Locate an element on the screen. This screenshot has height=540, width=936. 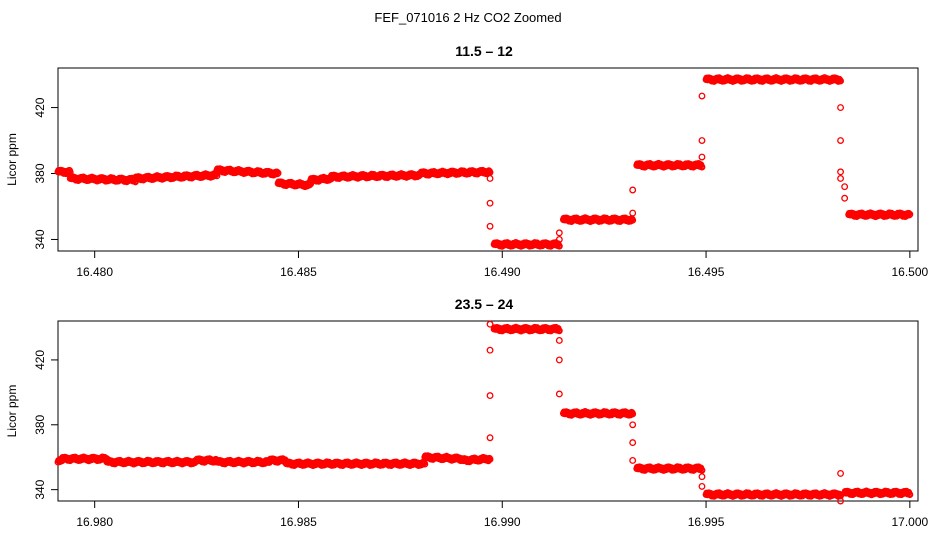
panel-lower-ylabel: Licor ppm is located at coordinates (12, 411).